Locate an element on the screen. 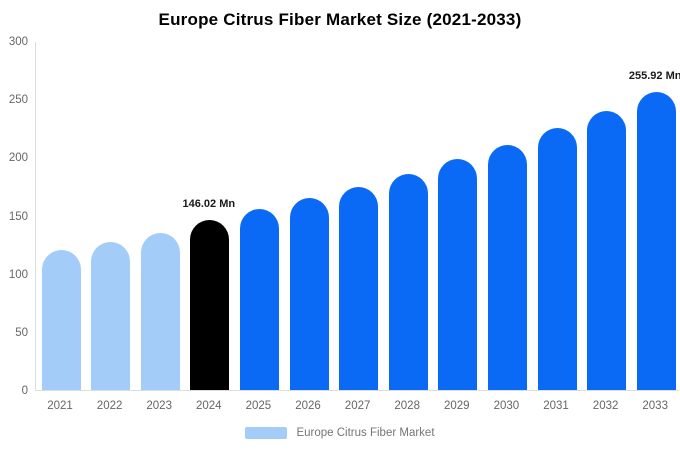 This screenshot has width=680, height=450. bar-2028 is located at coordinates (408, 281).